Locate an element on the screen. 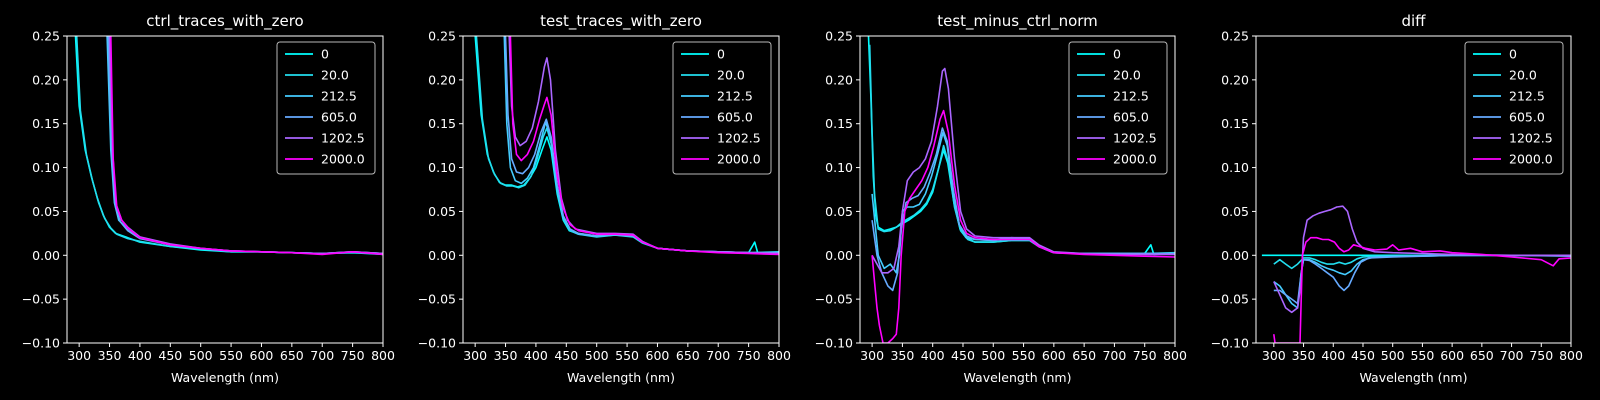 This screenshot has width=1600, height=400. chart-title: ctrl_traces_with_zero is located at coordinates (224, 21).